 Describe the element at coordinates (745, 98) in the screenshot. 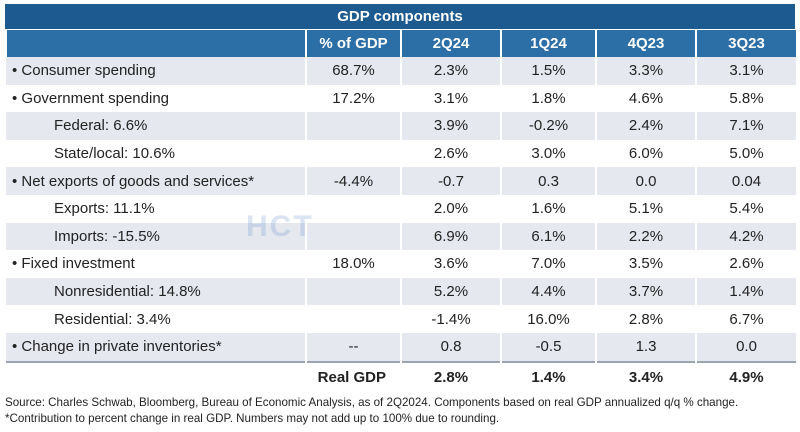

I see `value-cell: 5.8%` at that location.